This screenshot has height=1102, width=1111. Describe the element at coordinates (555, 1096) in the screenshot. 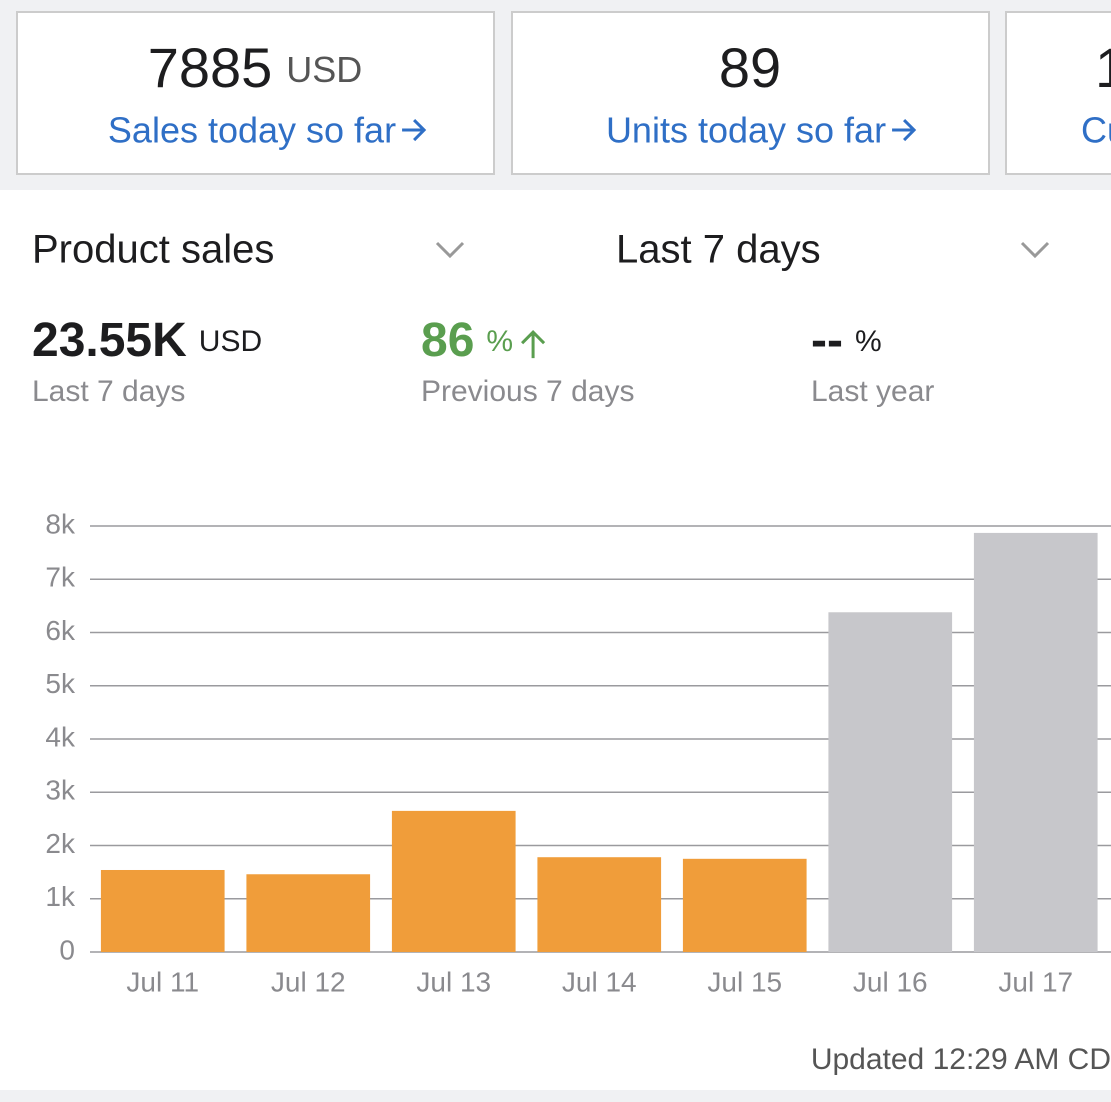

I see `bottom-strip` at that location.